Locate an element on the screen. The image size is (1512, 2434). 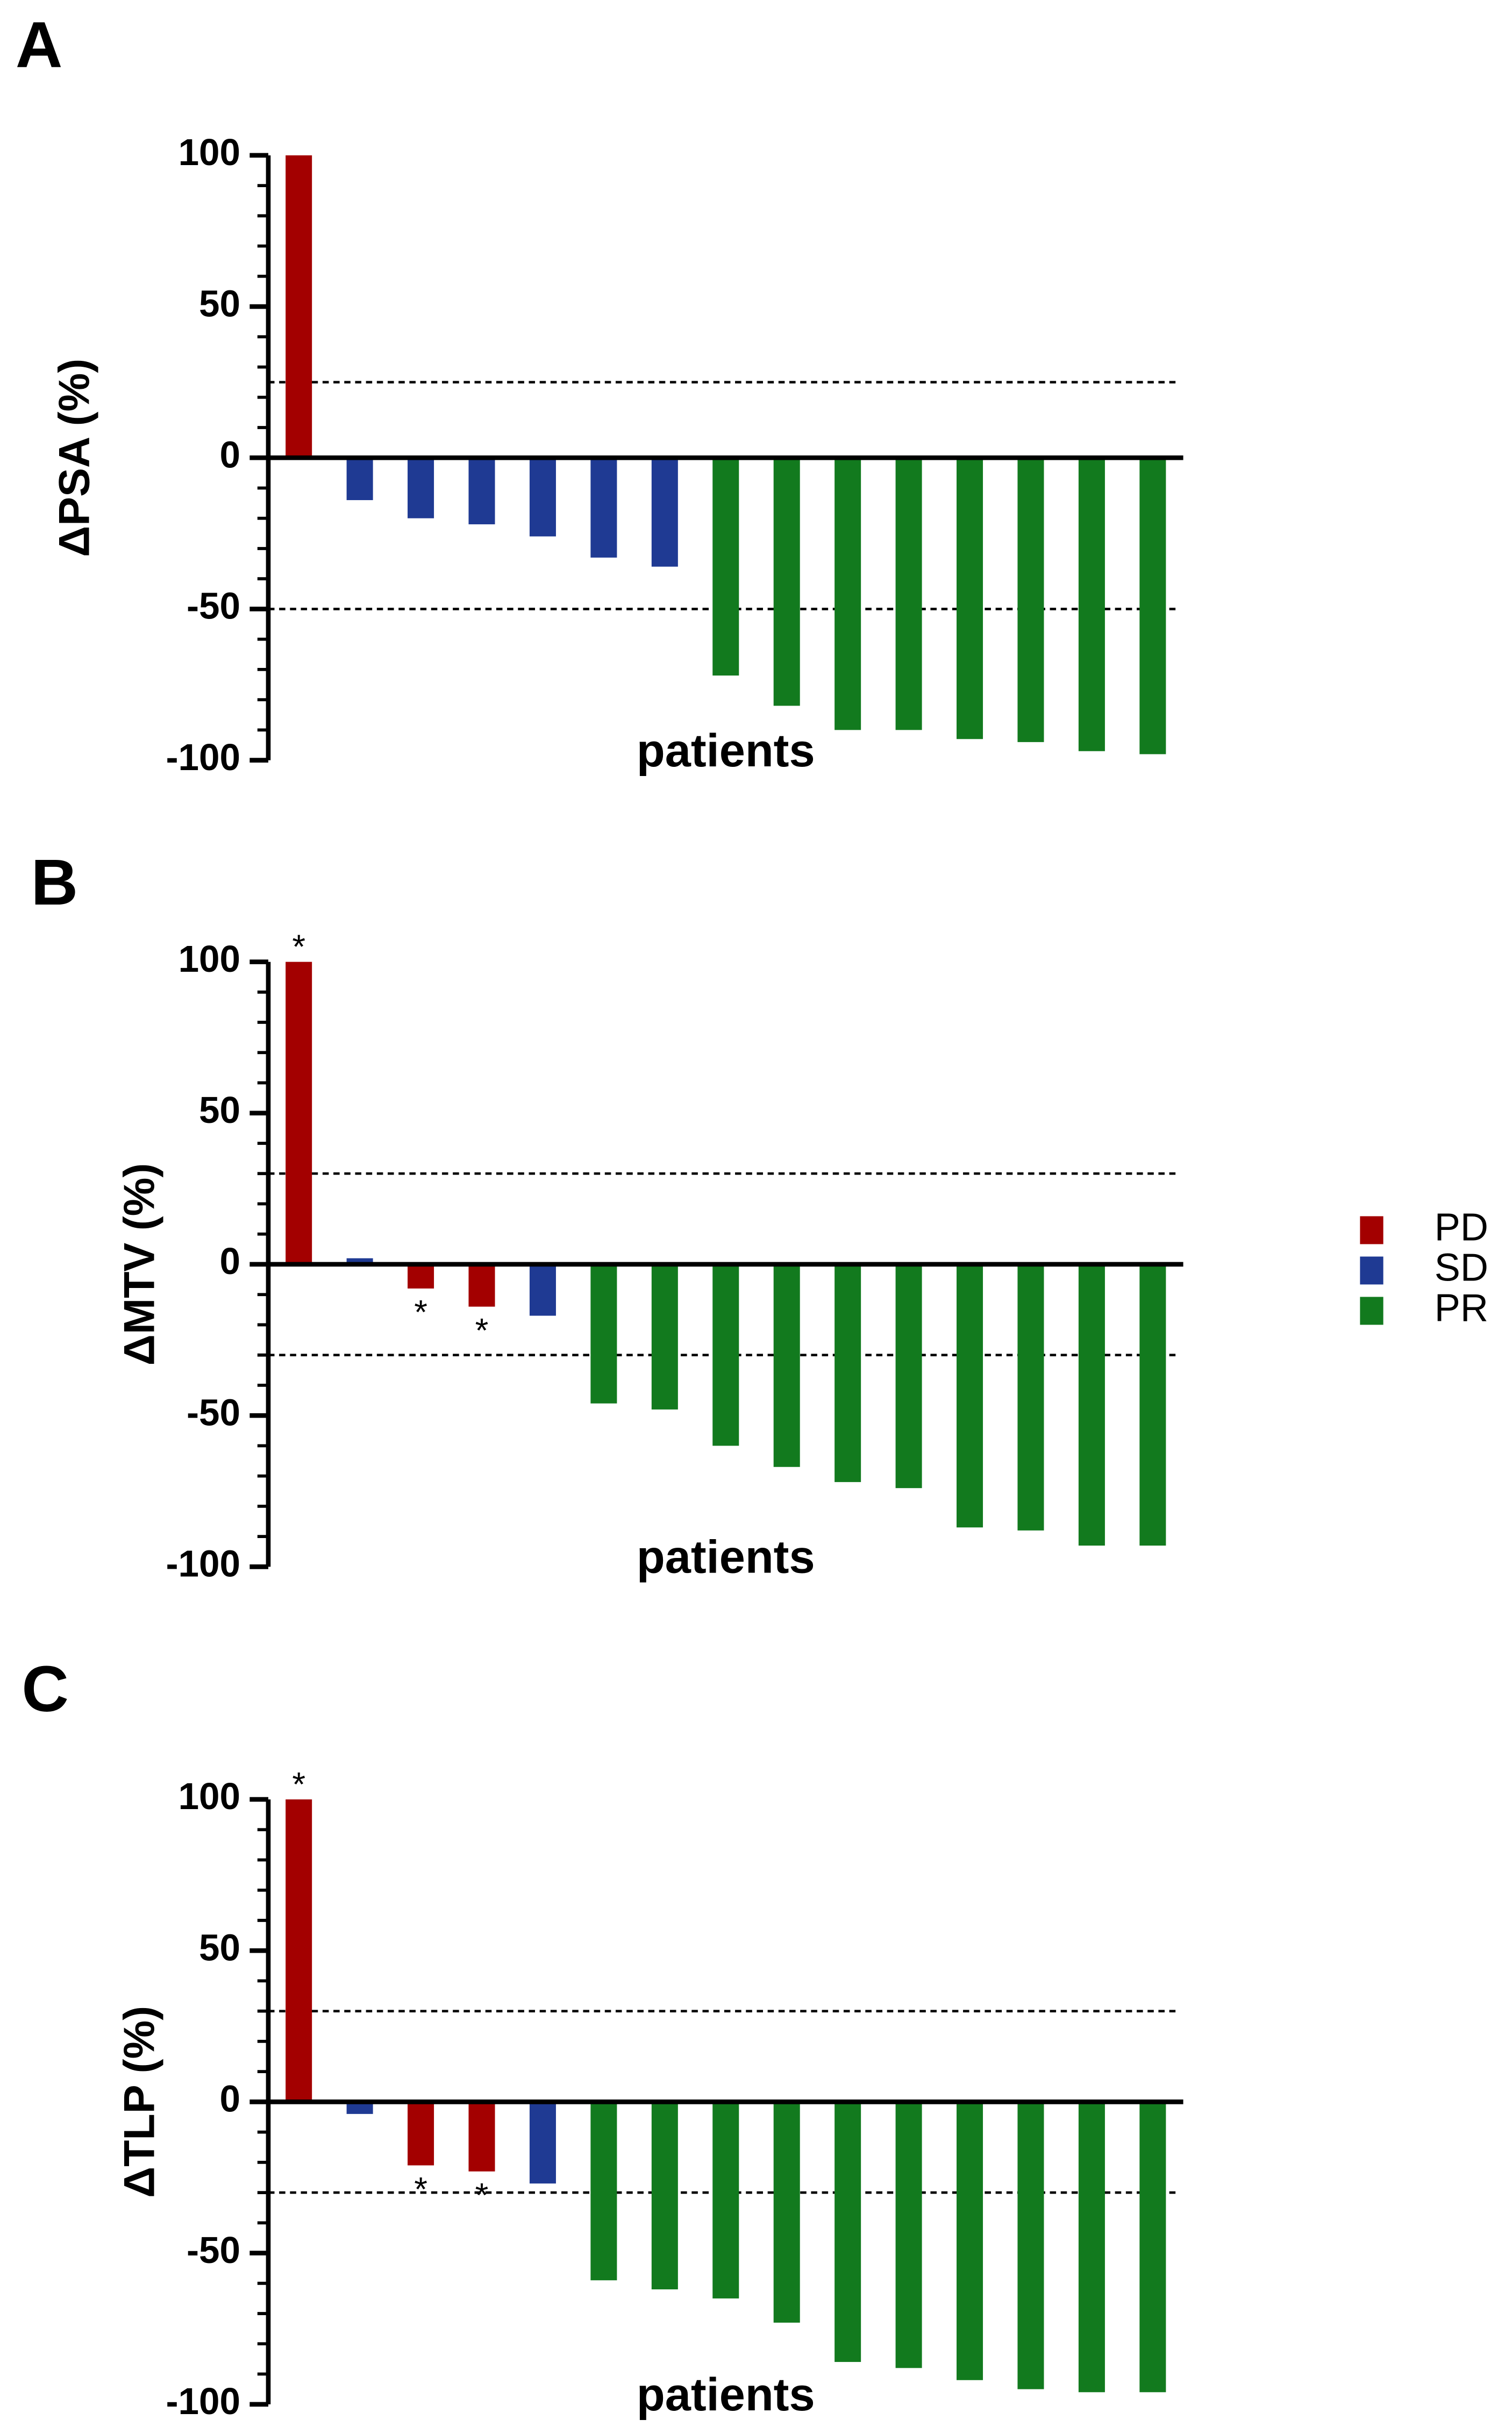
legend-label: PR is located at coordinates (1462, 1308).